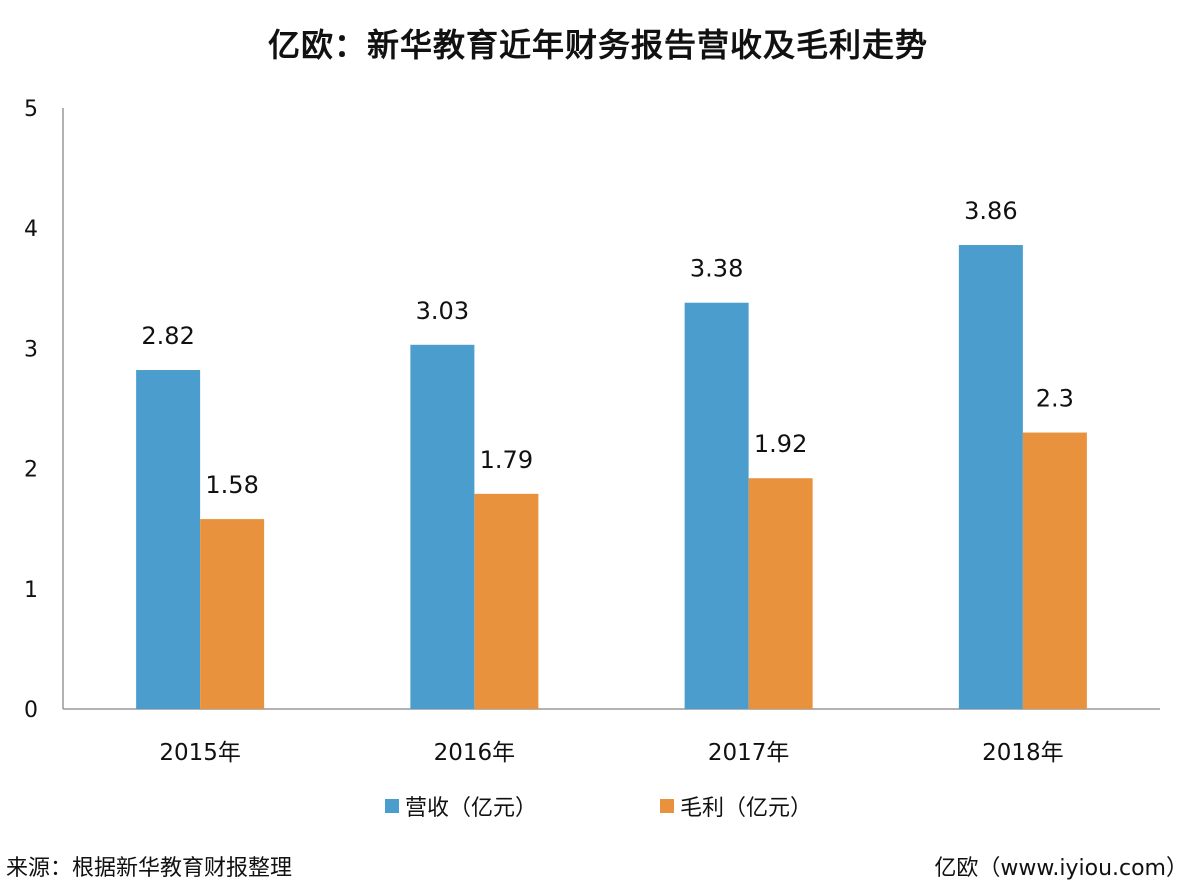 The width and height of the screenshot is (1196, 886). I want to click on data-label: 3.03, so click(442, 311).